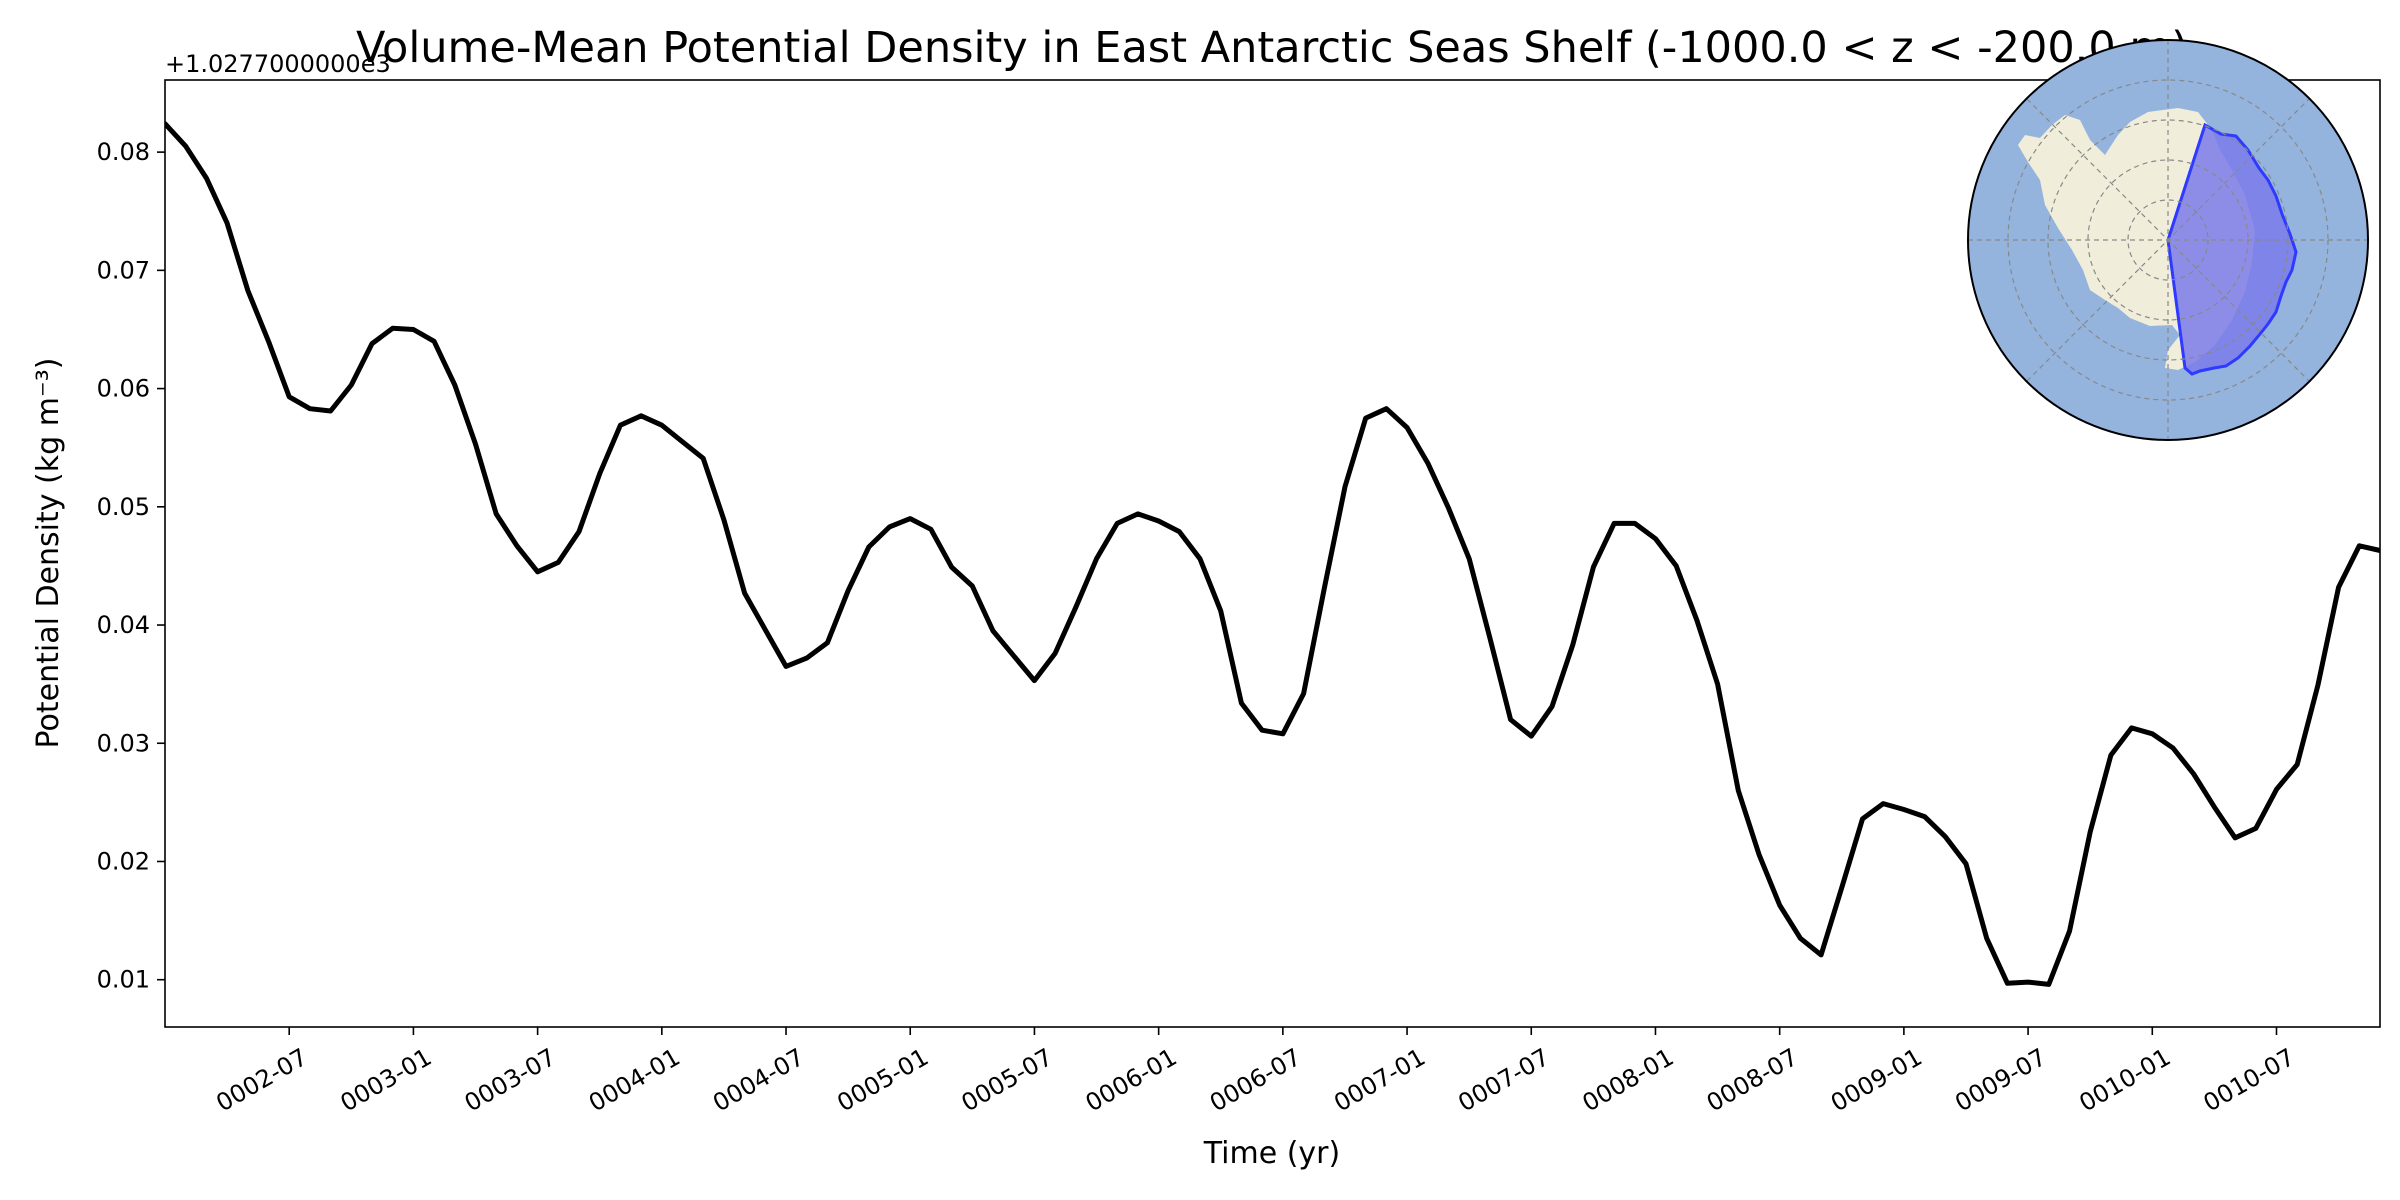 The image size is (2400, 1200). Describe the element at coordinates (123, 861) in the screenshot. I see `y-tick-label: 0.02` at that location.